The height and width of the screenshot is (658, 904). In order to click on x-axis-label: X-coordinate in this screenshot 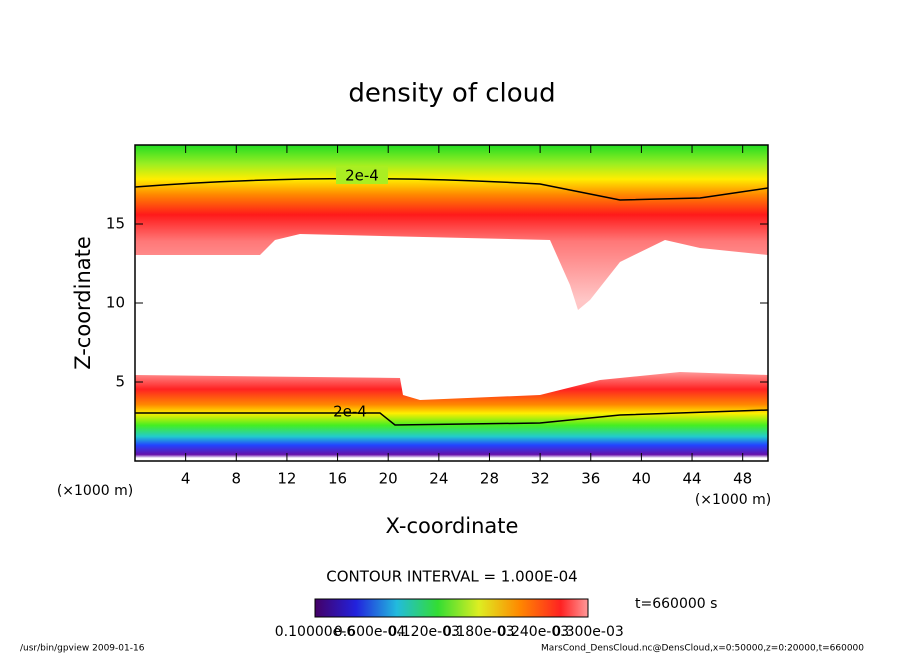, I will do `click(452, 526)`.